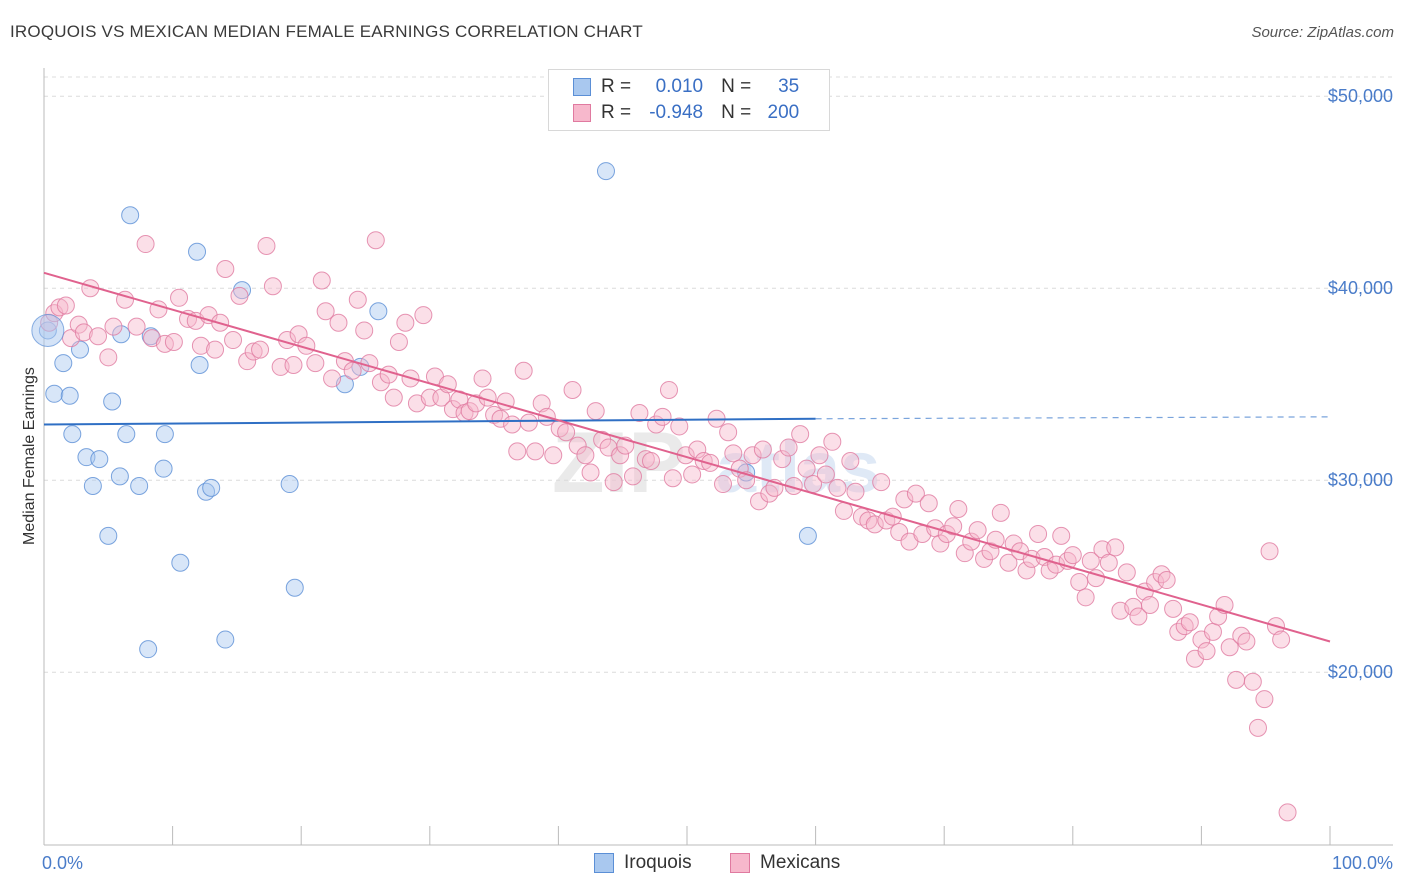 The image size is (1406, 892). I want to click on x-tick-labels: 0.0% 100.0%, so click(717, 863).